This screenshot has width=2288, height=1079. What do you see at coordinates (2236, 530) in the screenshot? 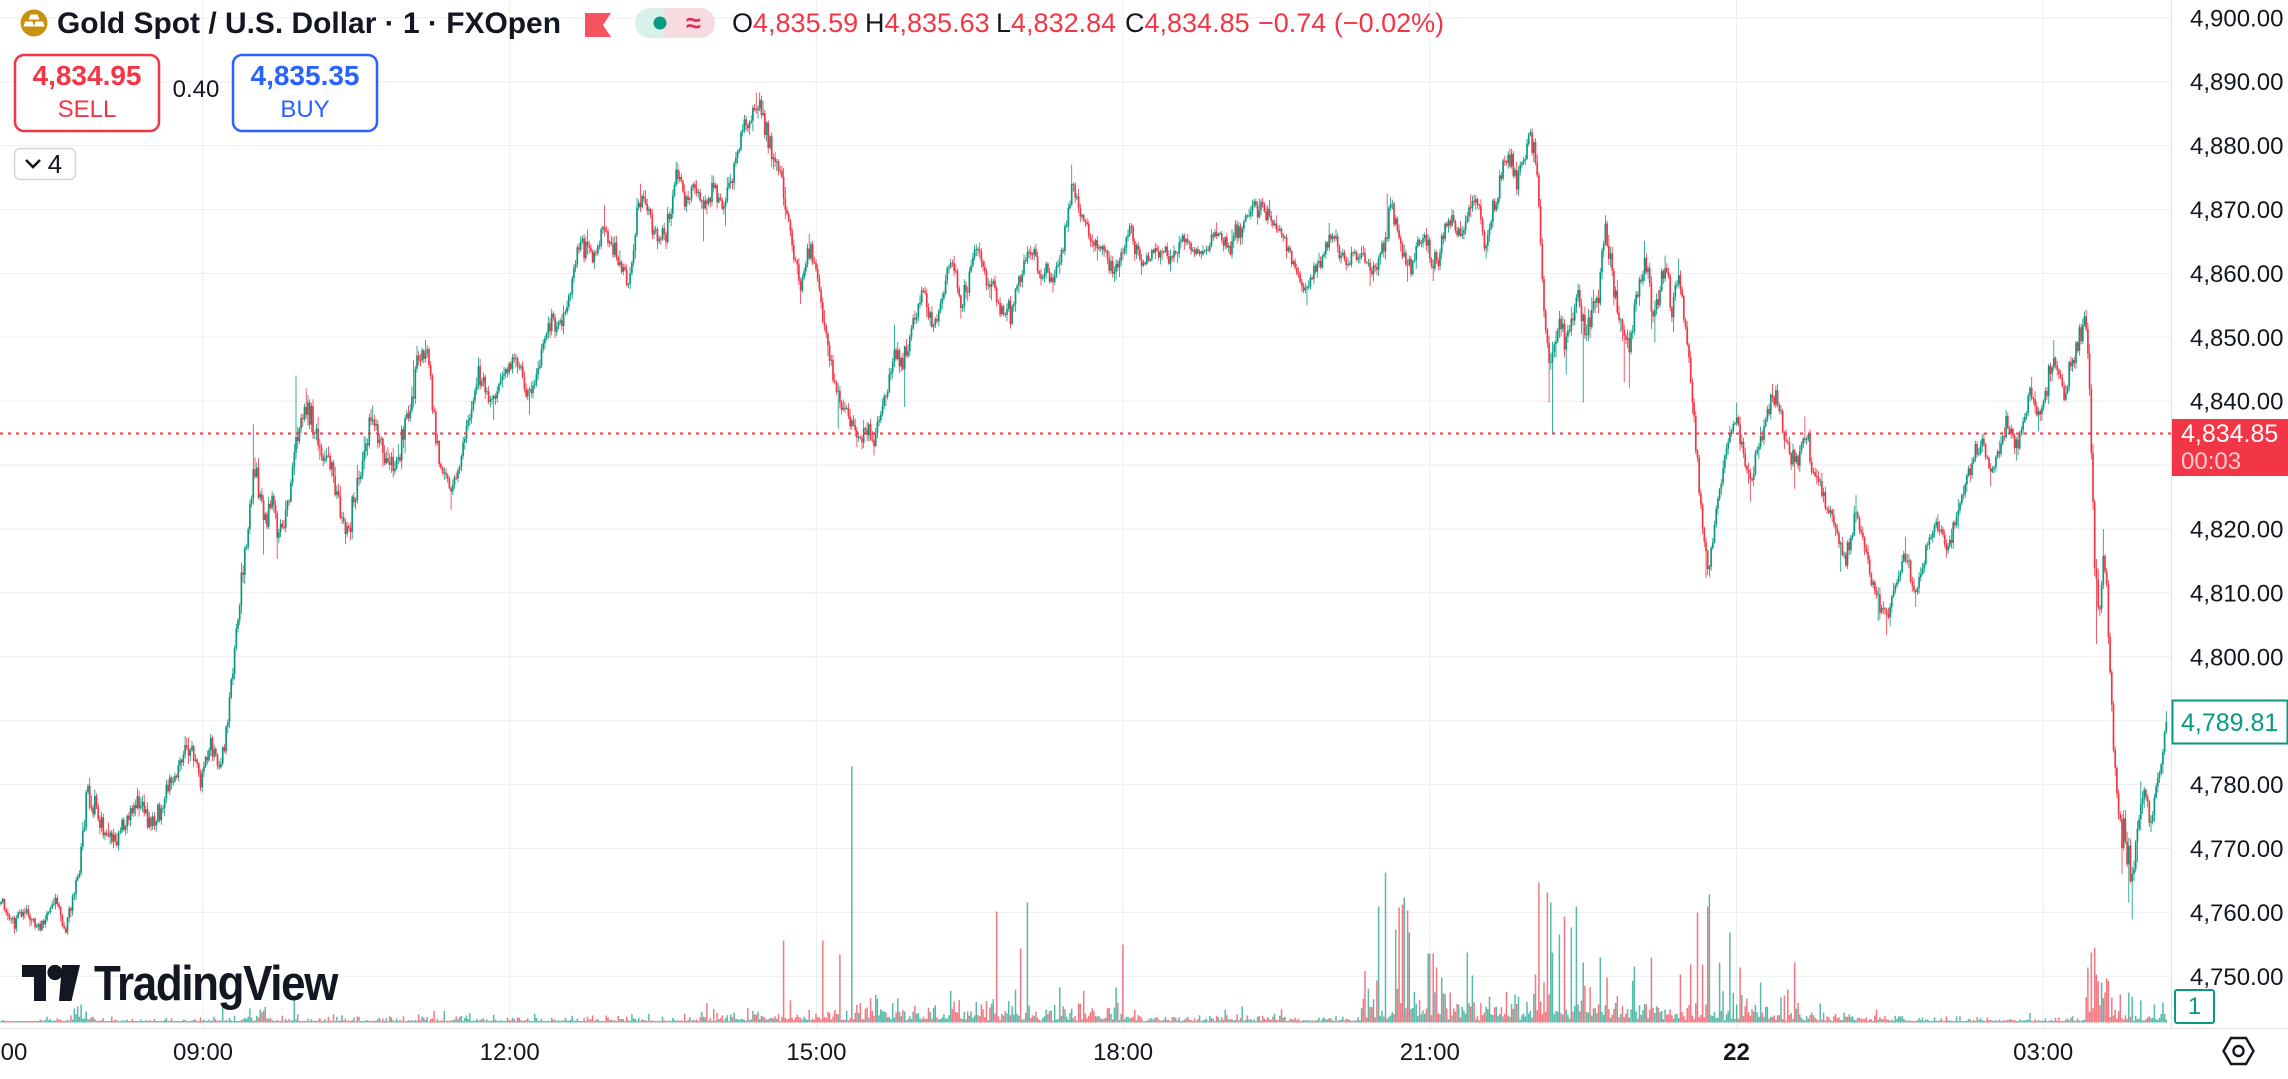
I see `svg-text: 4,820.00` at bounding box center [2236, 530].